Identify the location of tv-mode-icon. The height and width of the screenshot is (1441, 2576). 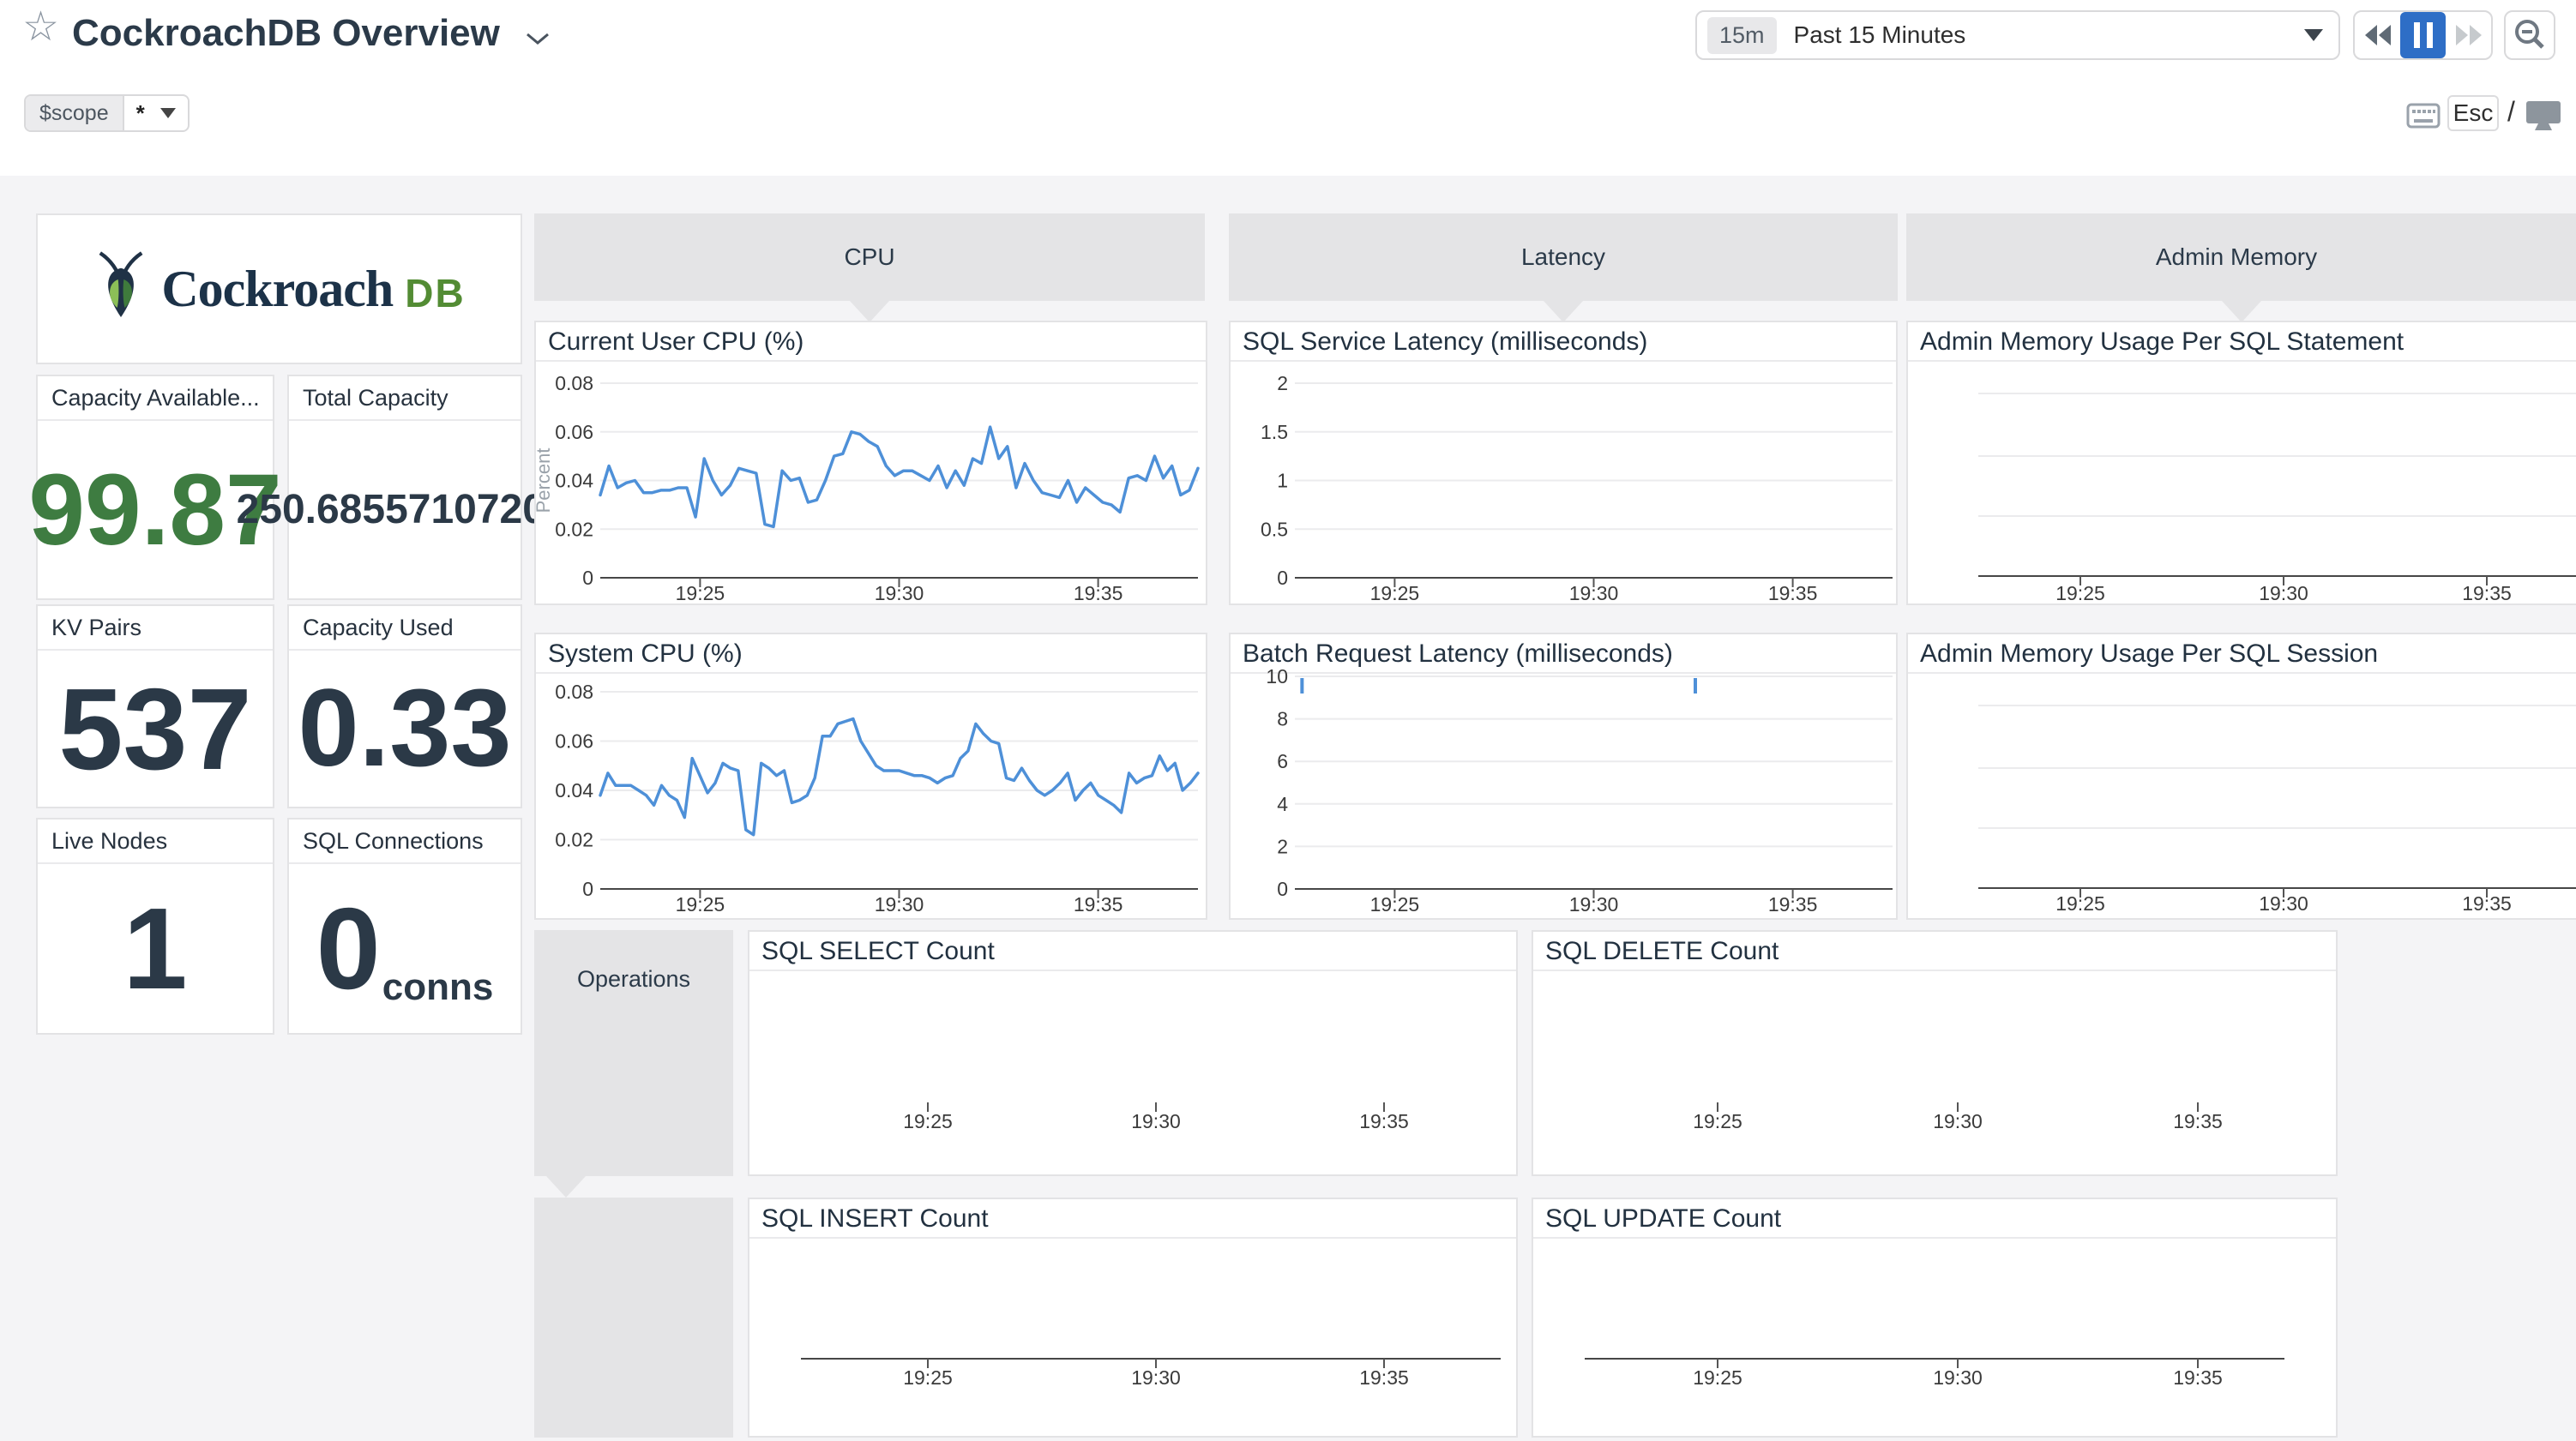
(2543, 116).